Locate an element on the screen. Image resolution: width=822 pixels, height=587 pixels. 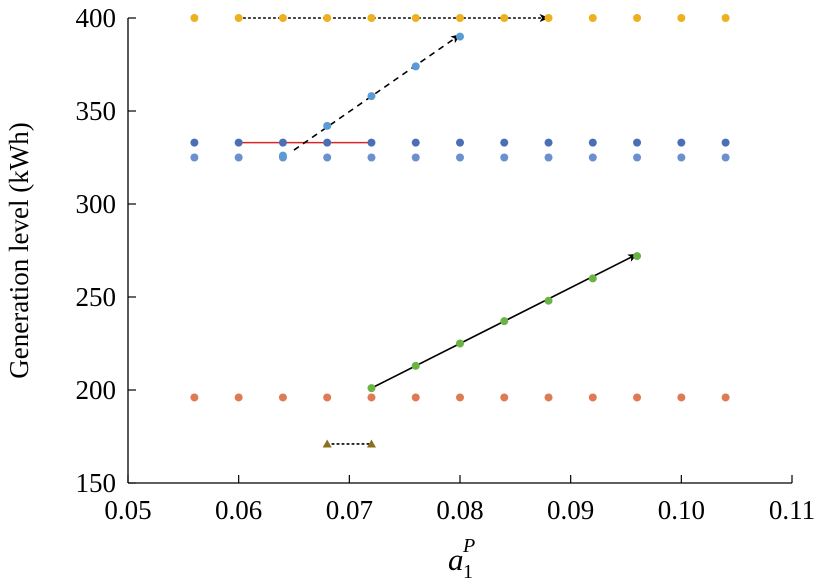
x-tick-label: 0.05 is located at coordinates (127, 510).